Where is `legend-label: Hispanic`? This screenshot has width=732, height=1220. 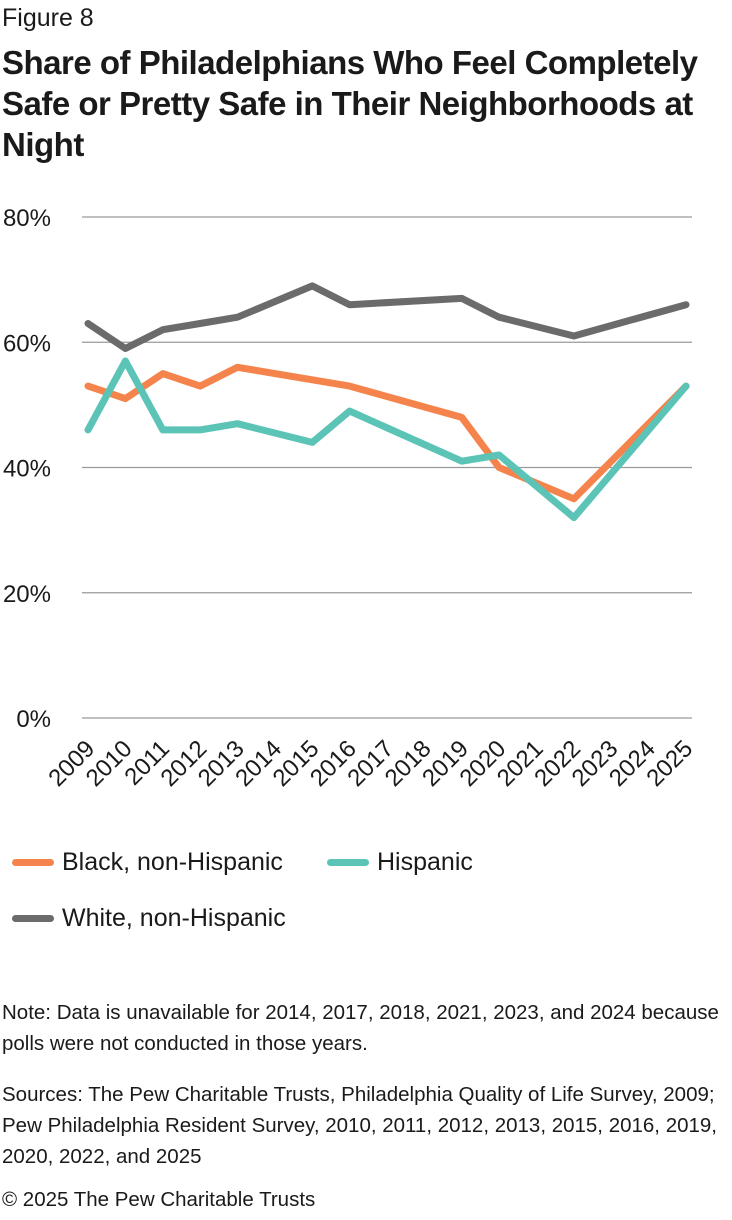
legend-label: Hispanic is located at coordinates (425, 862).